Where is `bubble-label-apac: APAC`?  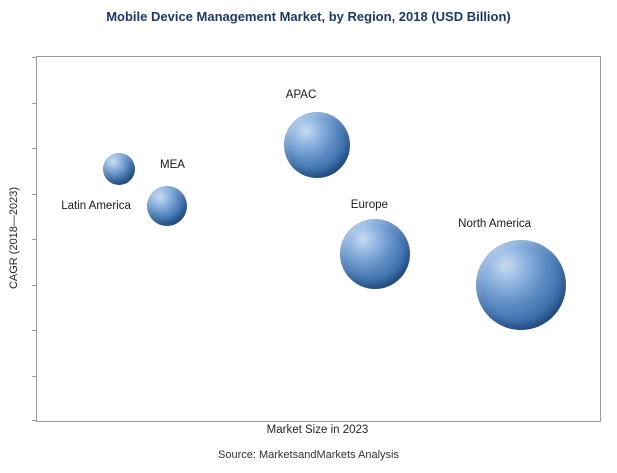 bubble-label-apac: APAC is located at coordinates (301, 95).